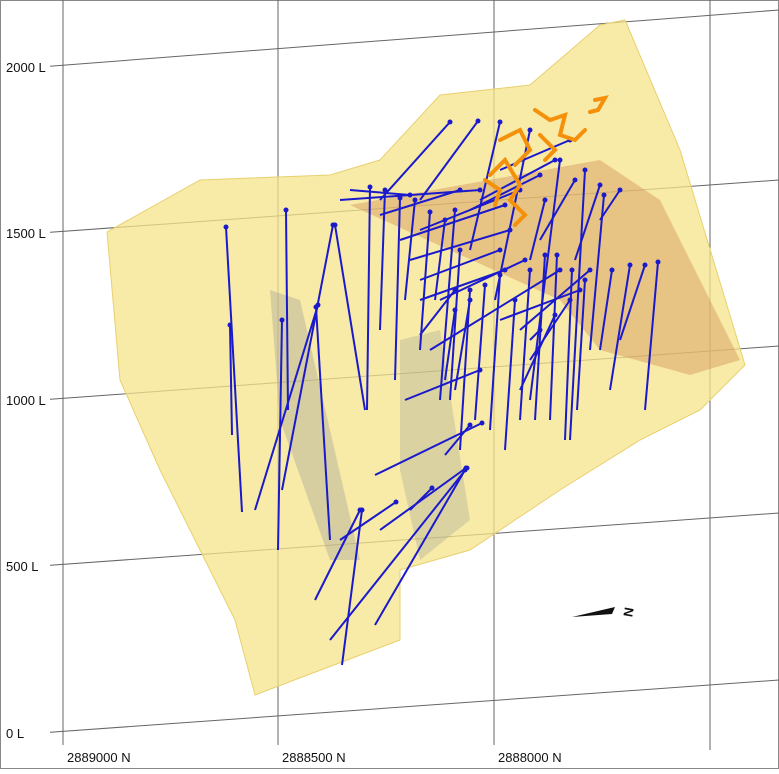 The image size is (779, 774). What do you see at coordinates (26, 67) in the screenshot?
I see `level-label: 2000 L` at bounding box center [26, 67].